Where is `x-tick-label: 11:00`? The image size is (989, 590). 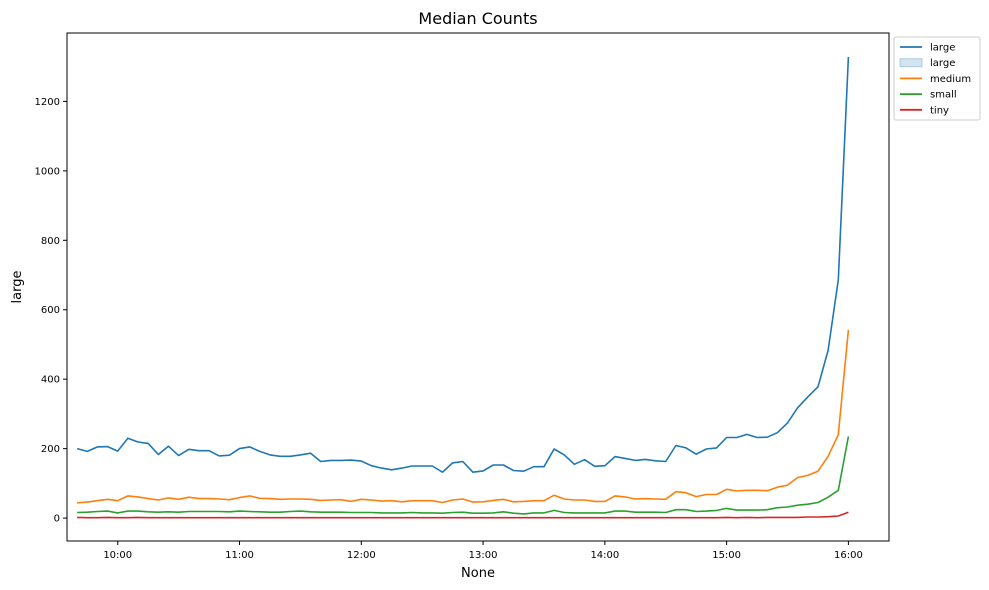
x-tick-label: 11:00 is located at coordinates (239, 555).